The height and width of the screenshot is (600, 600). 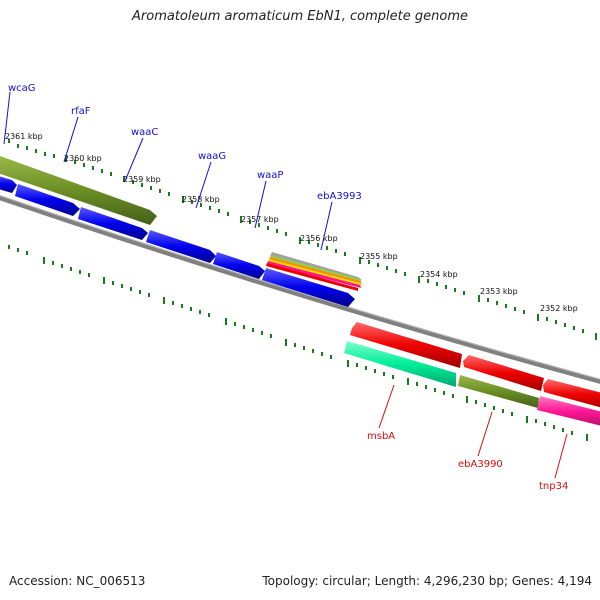 What do you see at coordinates (260, 219) in the screenshot?
I see `scale-label: 2357 kbp` at bounding box center [260, 219].